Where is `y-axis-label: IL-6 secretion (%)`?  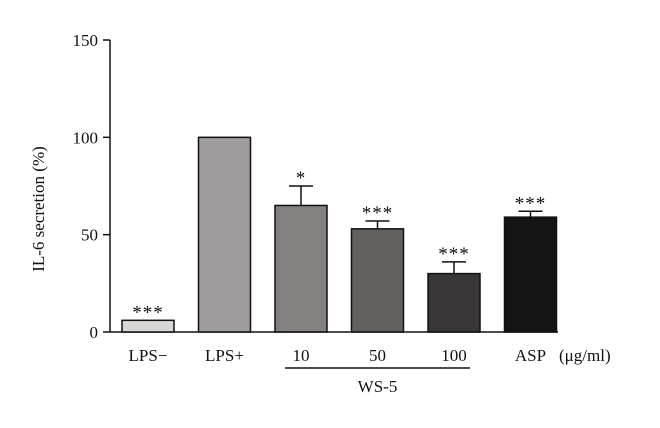 y-axis-label: IL-6 secretion (%) is located at coordinates (38, 209).